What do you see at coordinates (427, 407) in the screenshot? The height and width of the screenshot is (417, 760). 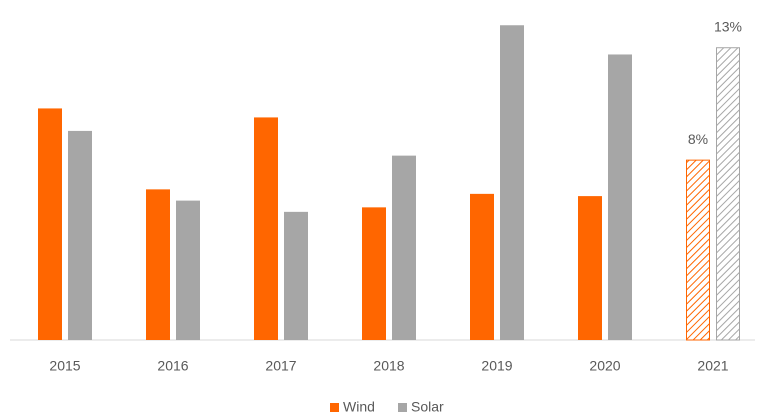 I see `legend-label: Solar` at bounding box center [427, 407].